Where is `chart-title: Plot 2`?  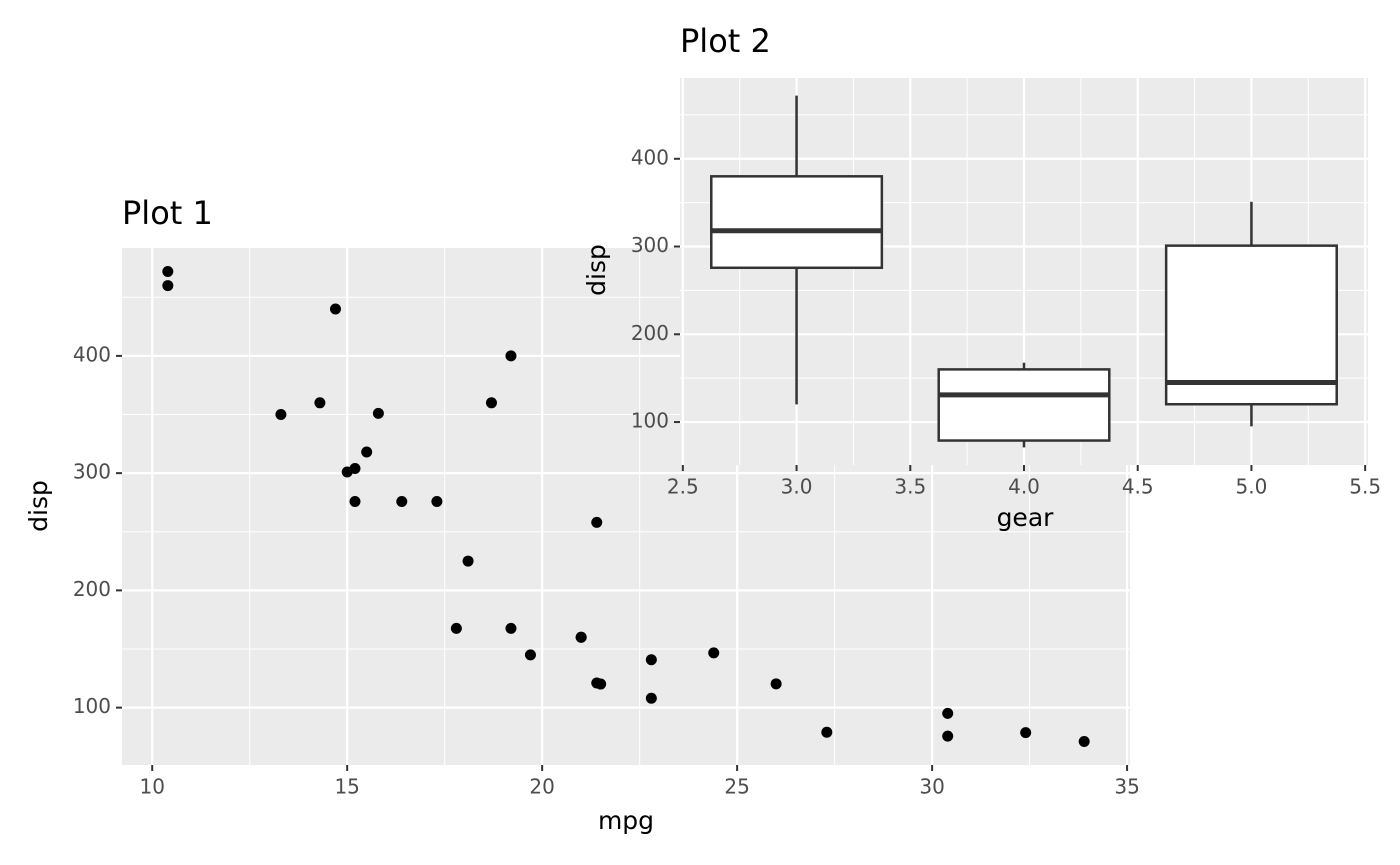
chart-title: Plot 2 is located at coordinates (725, 41).